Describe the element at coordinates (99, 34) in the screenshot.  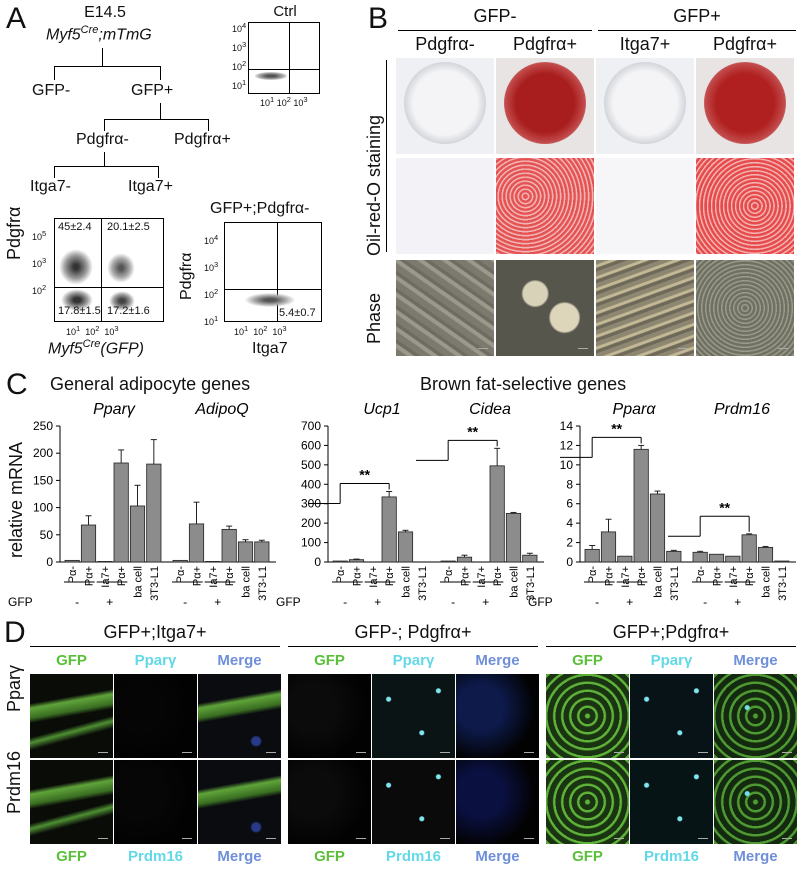
I see `genotype-label: Myf5Cre;mTmG` at that location.